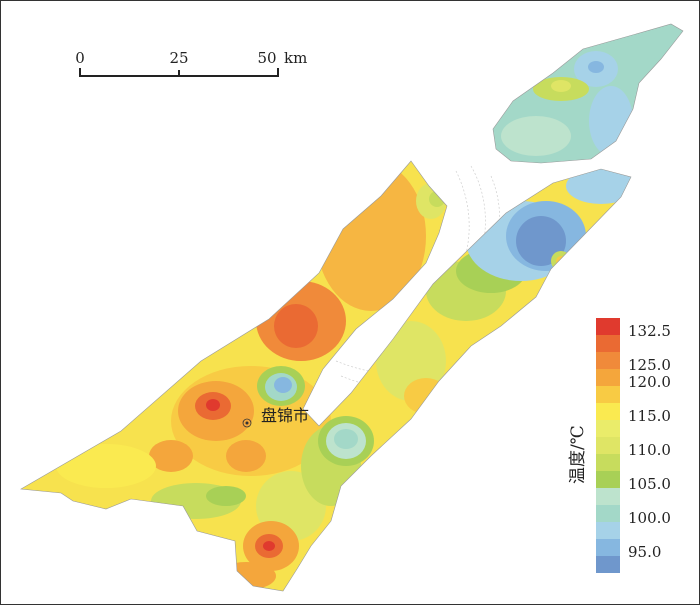 The width and height of the screenshot is (700, 608). What do you see at coordinates (247, 423) in the screenshot?
I see `city-marker-icon` at bounding box center [247, 423].